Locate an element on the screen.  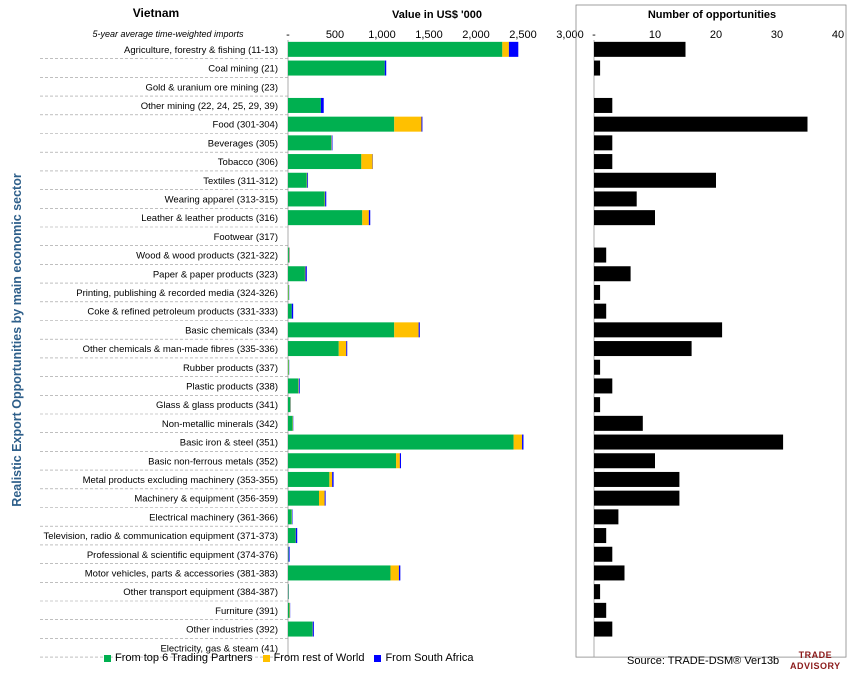
value-tick-label: 1,500 is located at coordinates (429, 35).